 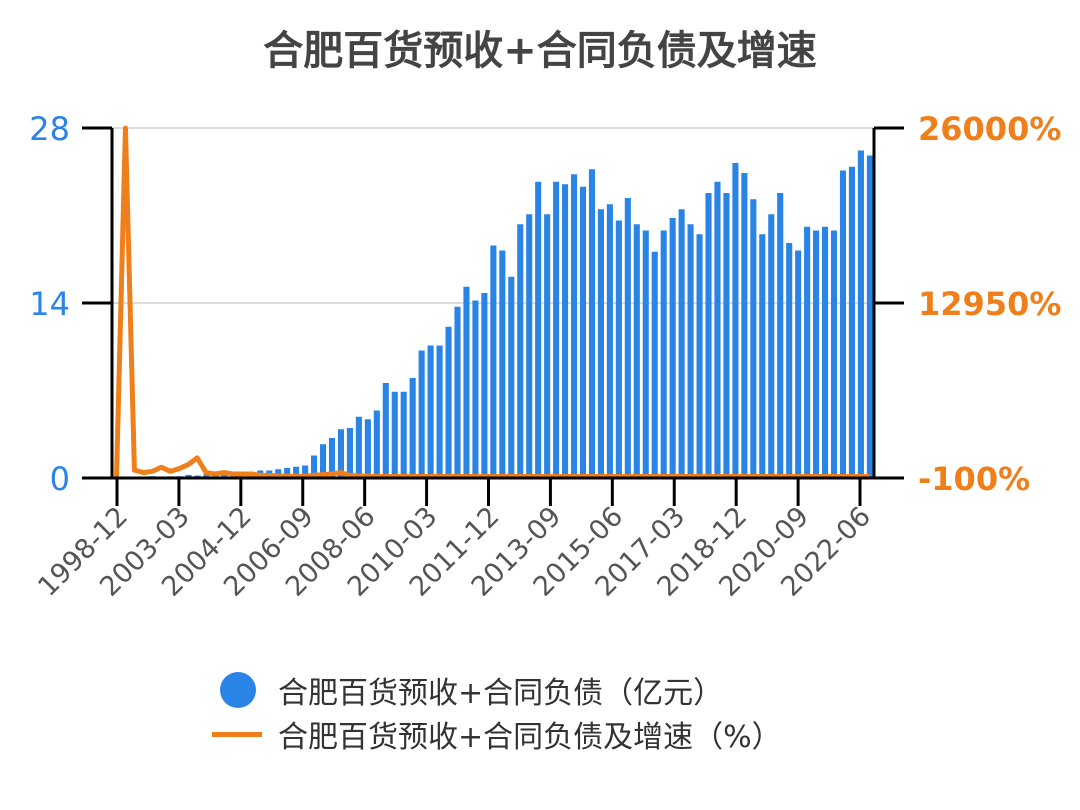 I want to click on legend-item-line: 合肥百货预收+合同负债及增速（%）, so click(x=497, y=734).